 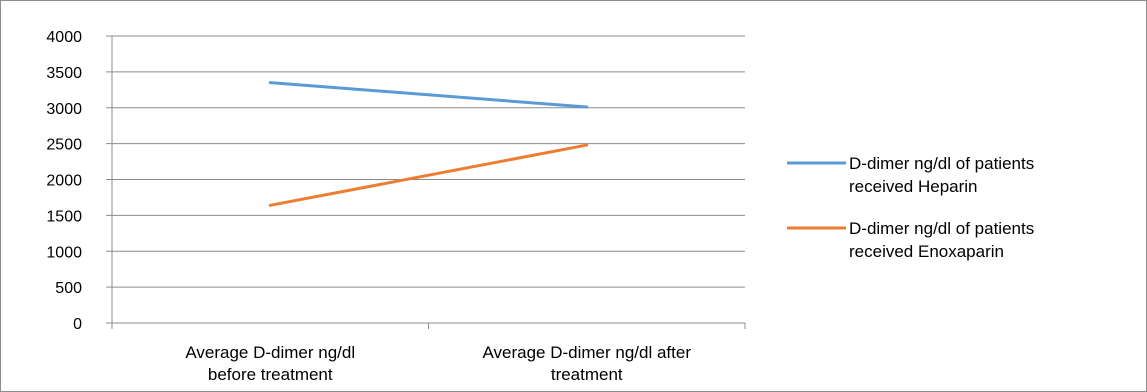 I want to click on x-category-label: Average D-dimer ng/dl after treatment, so click(x=586, y=363).